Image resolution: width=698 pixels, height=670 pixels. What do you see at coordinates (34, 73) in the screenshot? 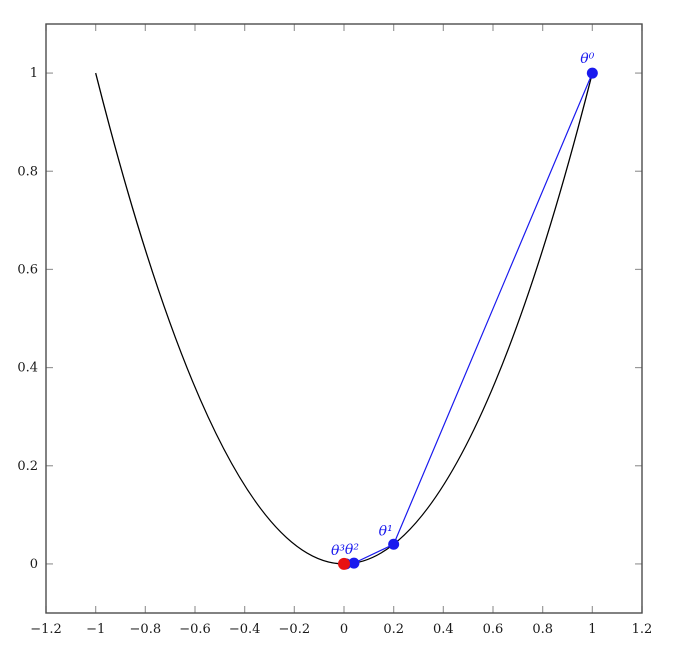
I see `y-tick-label: 1` at bounding box center [34, 73].